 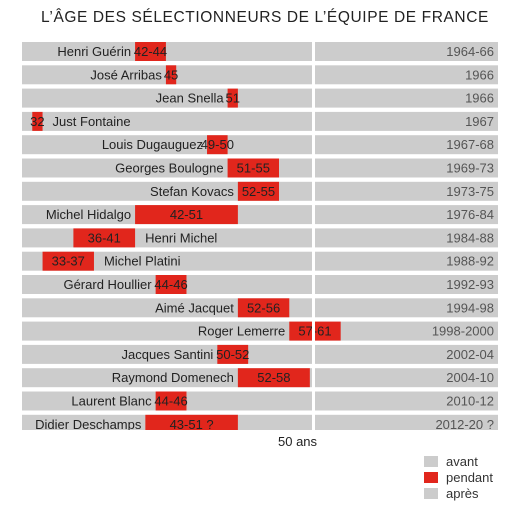 I want to click on coach-name: Didier Deschamps, so click(x=88, y=423).